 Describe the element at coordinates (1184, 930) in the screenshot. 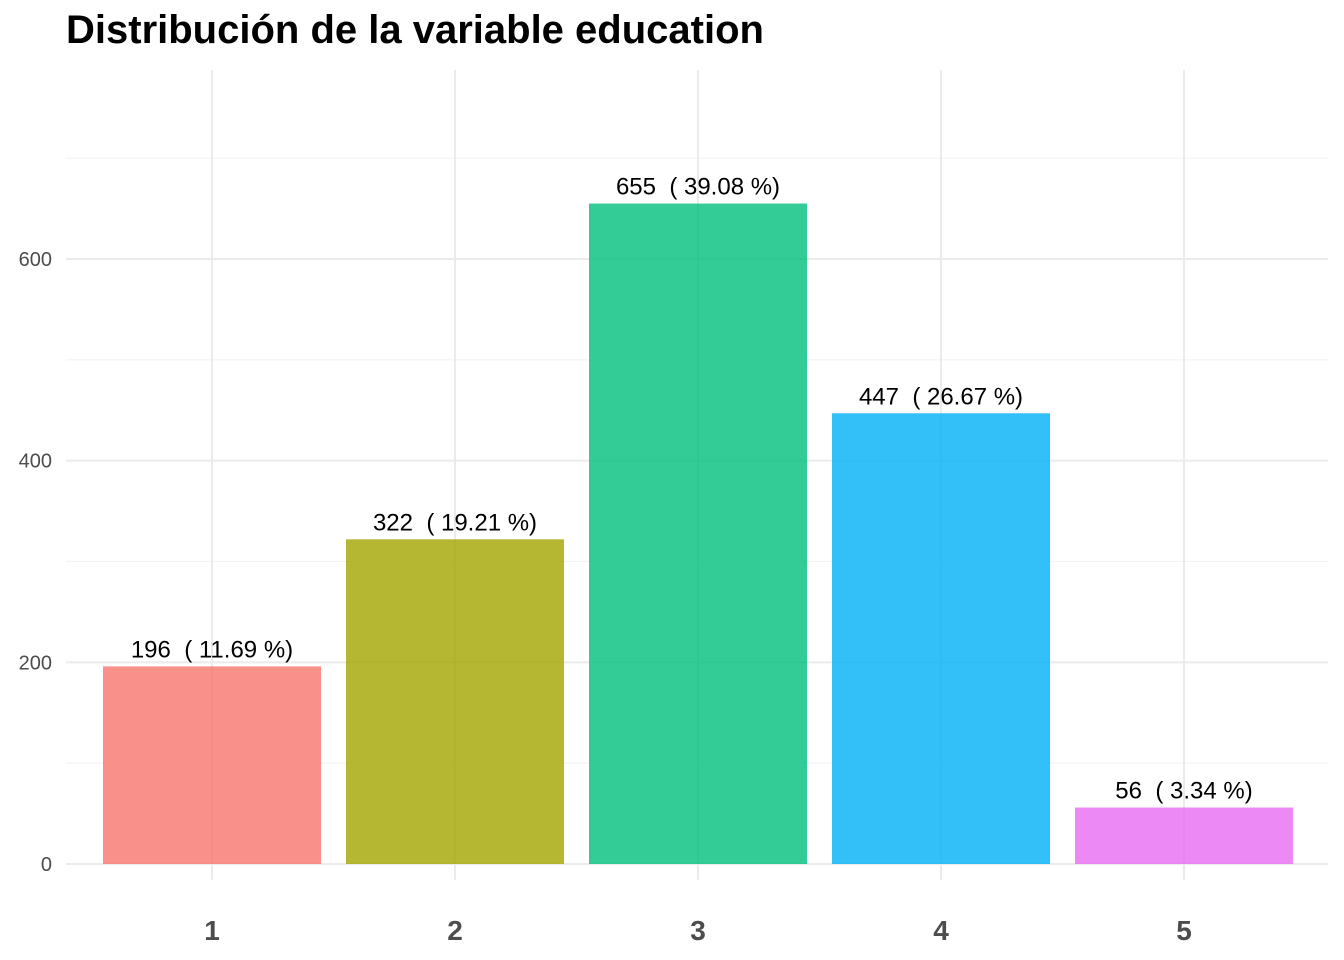

I see `x-tick-label: 5` at that location.